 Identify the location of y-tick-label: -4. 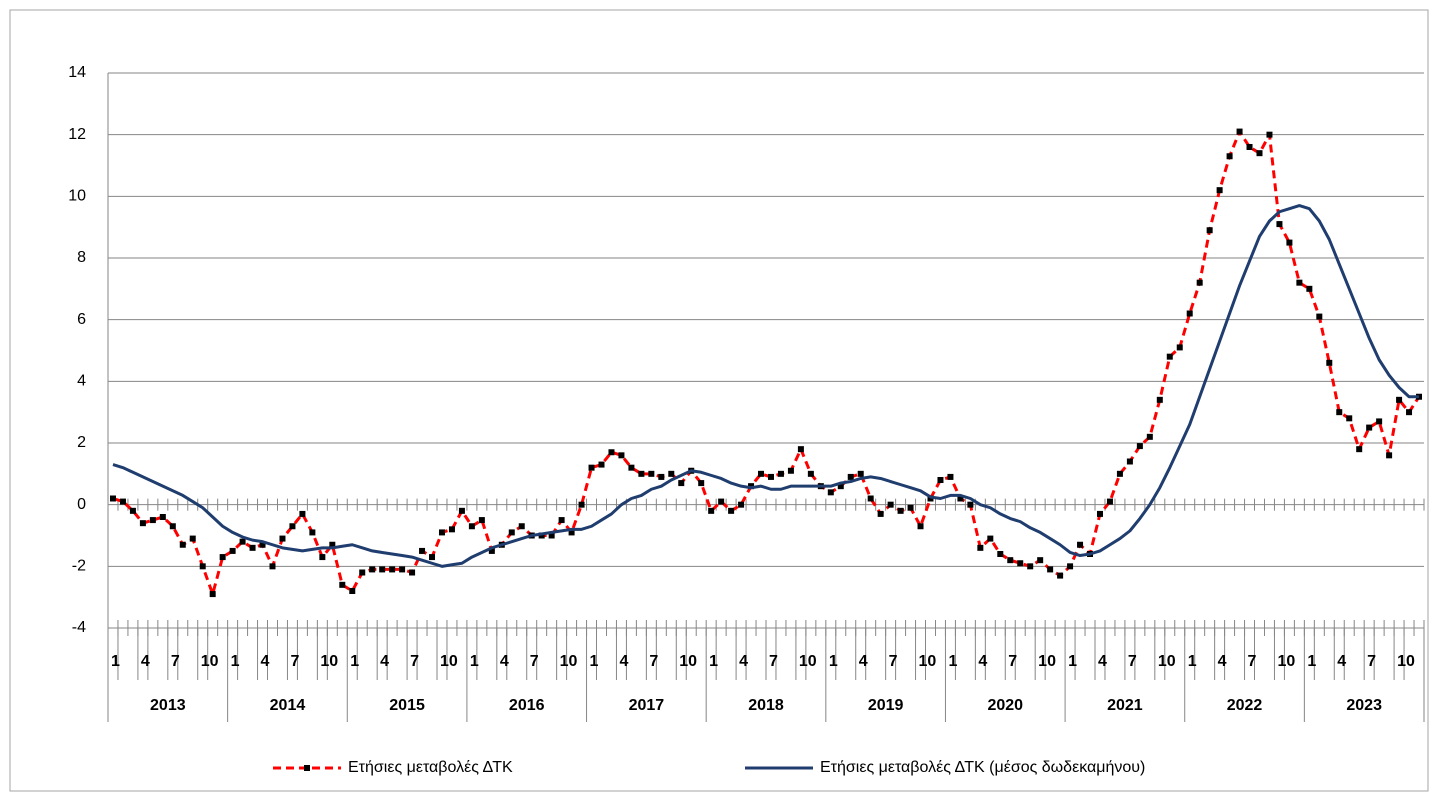
(79, 627).